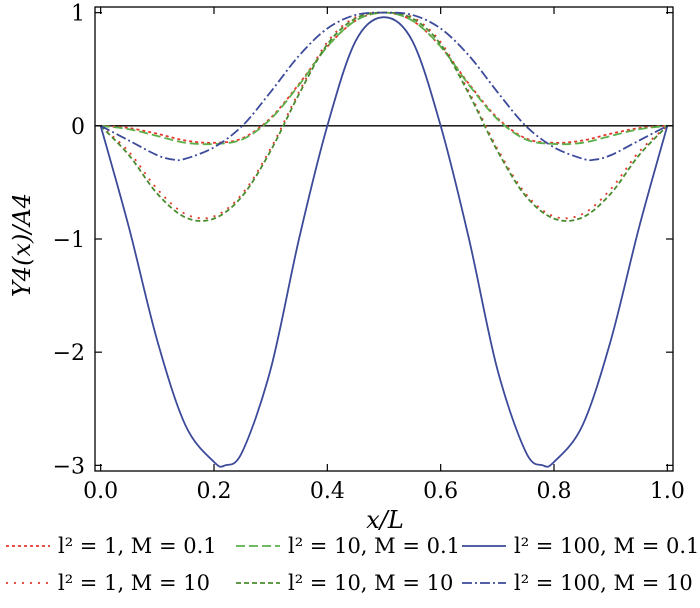 The width and height of the screenshot is (700, 608). I want to click on y-tick-label: −2, so click(69, 353).